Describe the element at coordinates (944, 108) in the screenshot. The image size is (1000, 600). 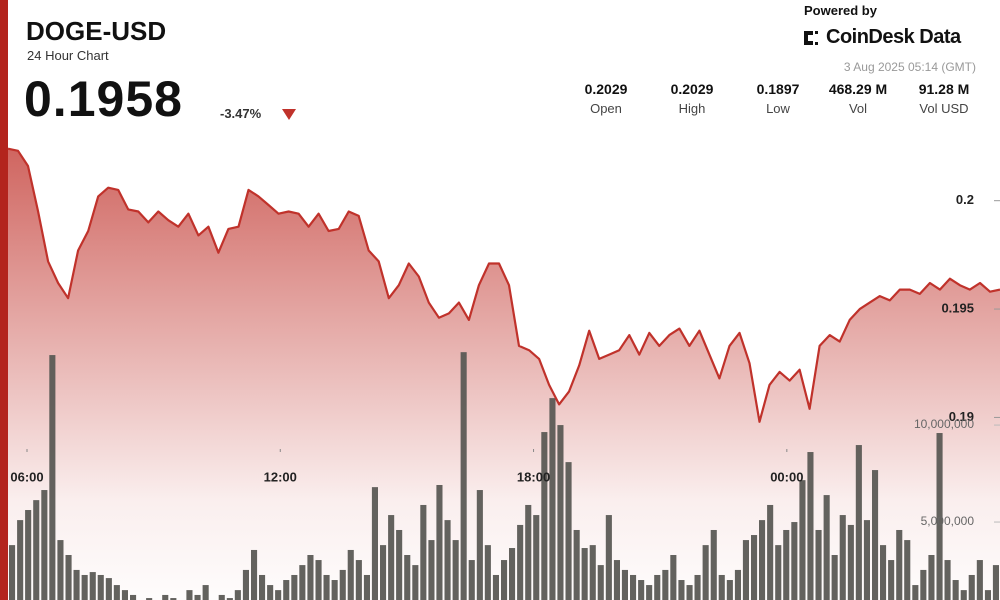
I see `stat-label: Vol USD` at that location.